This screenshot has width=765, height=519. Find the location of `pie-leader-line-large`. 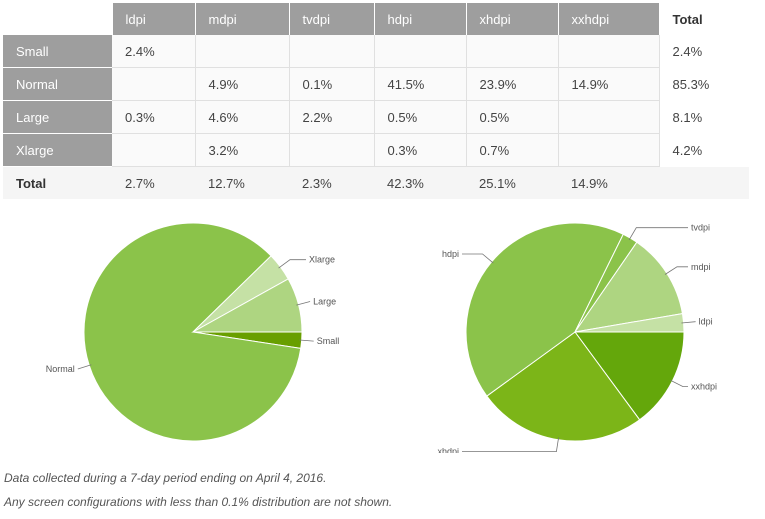

pie-leader-line-large is located at coordinates (303, 303).